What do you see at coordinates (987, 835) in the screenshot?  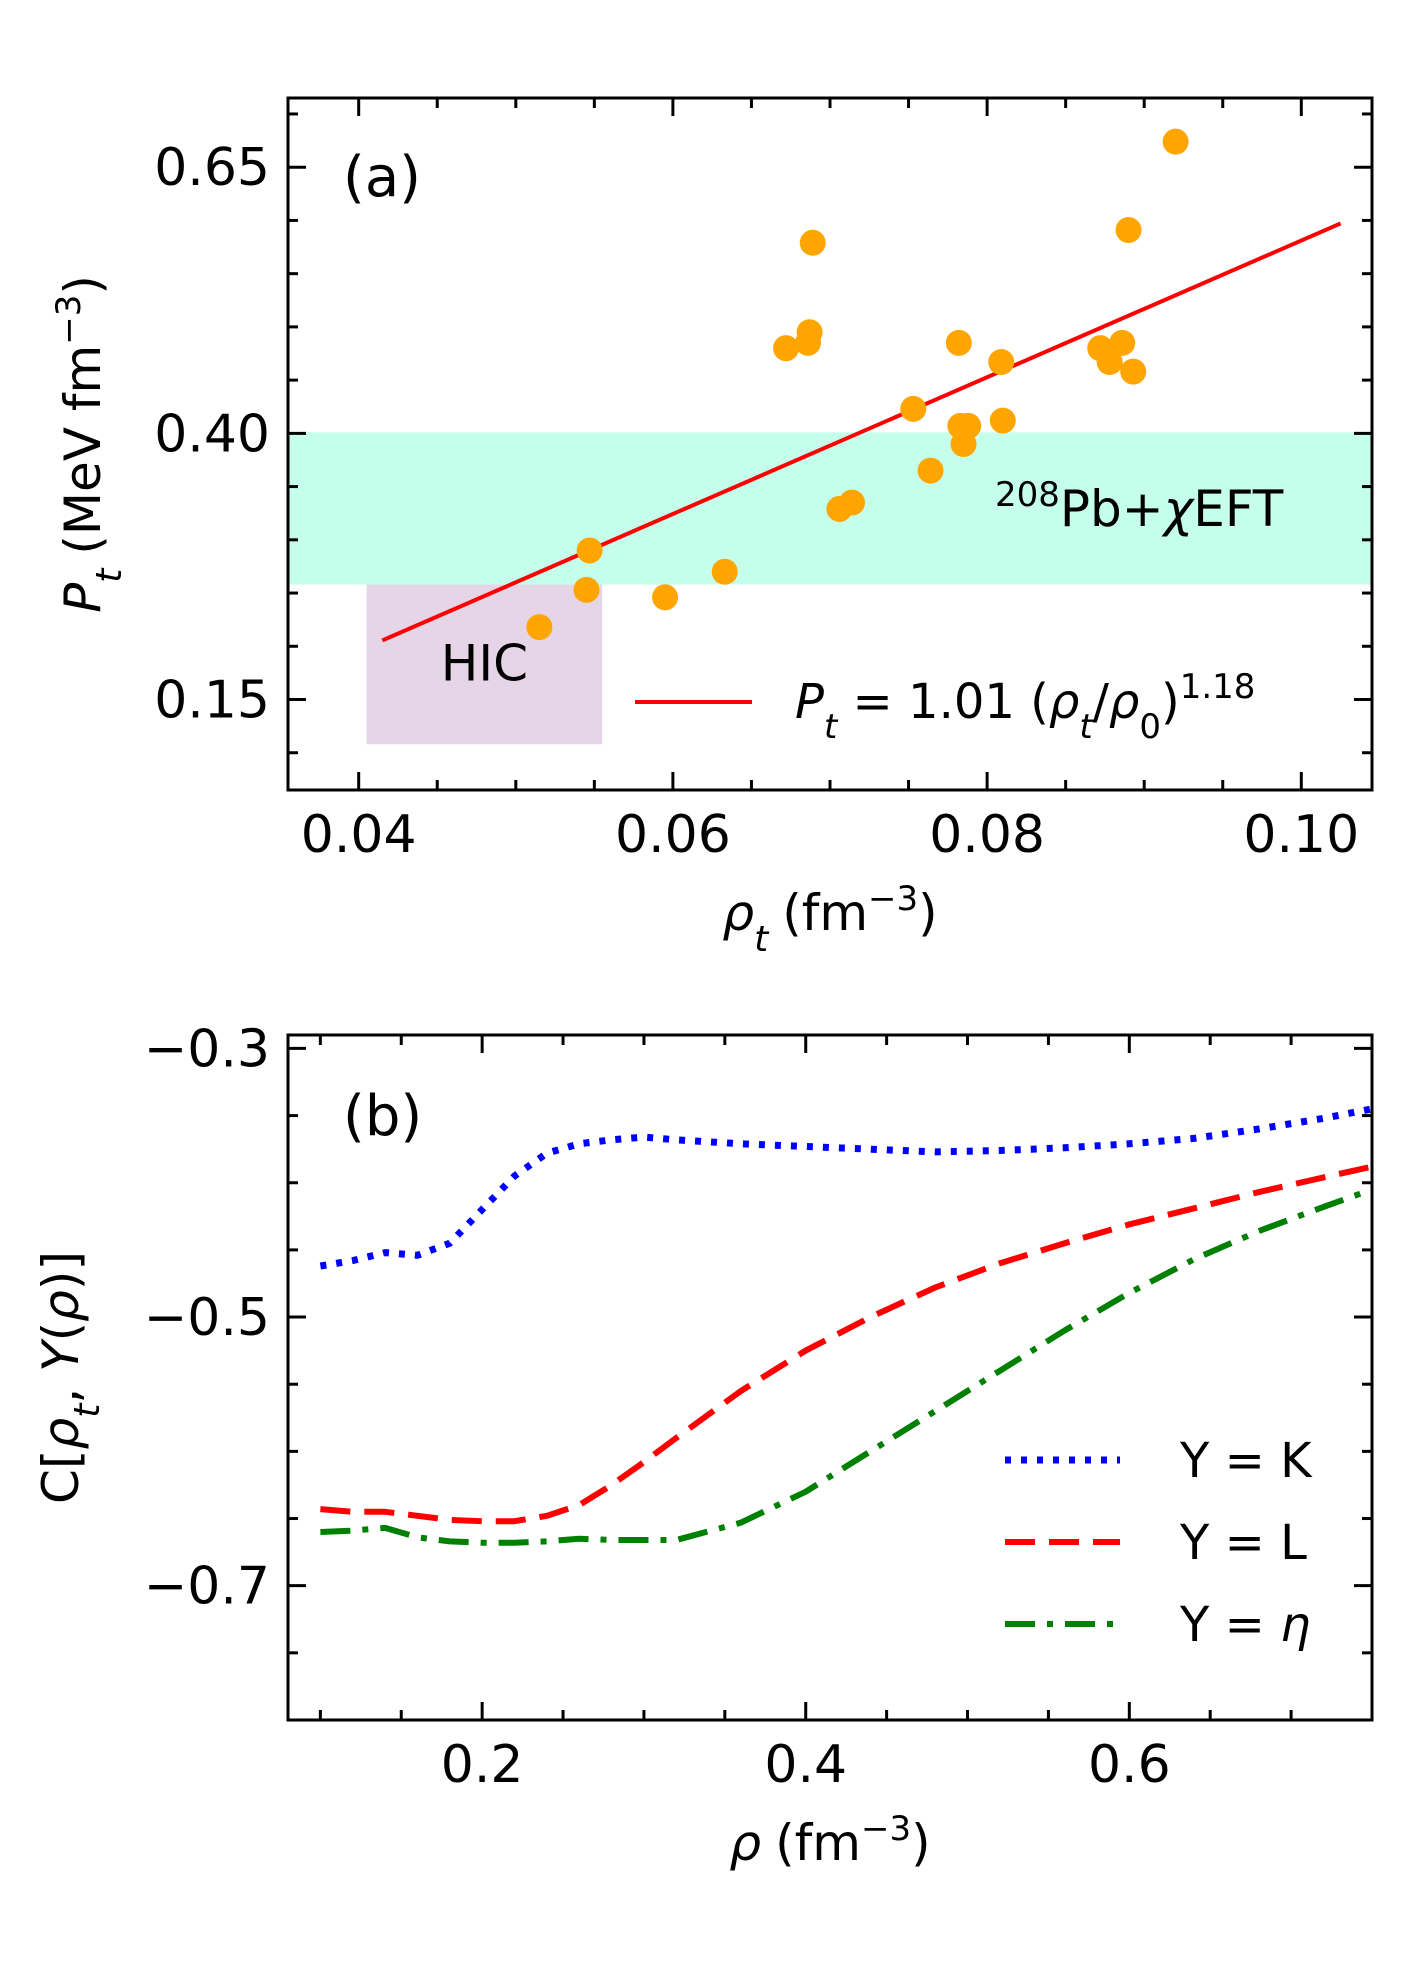 I see `x-tick-label-a: 0.08` at bounding box center [987, 835].